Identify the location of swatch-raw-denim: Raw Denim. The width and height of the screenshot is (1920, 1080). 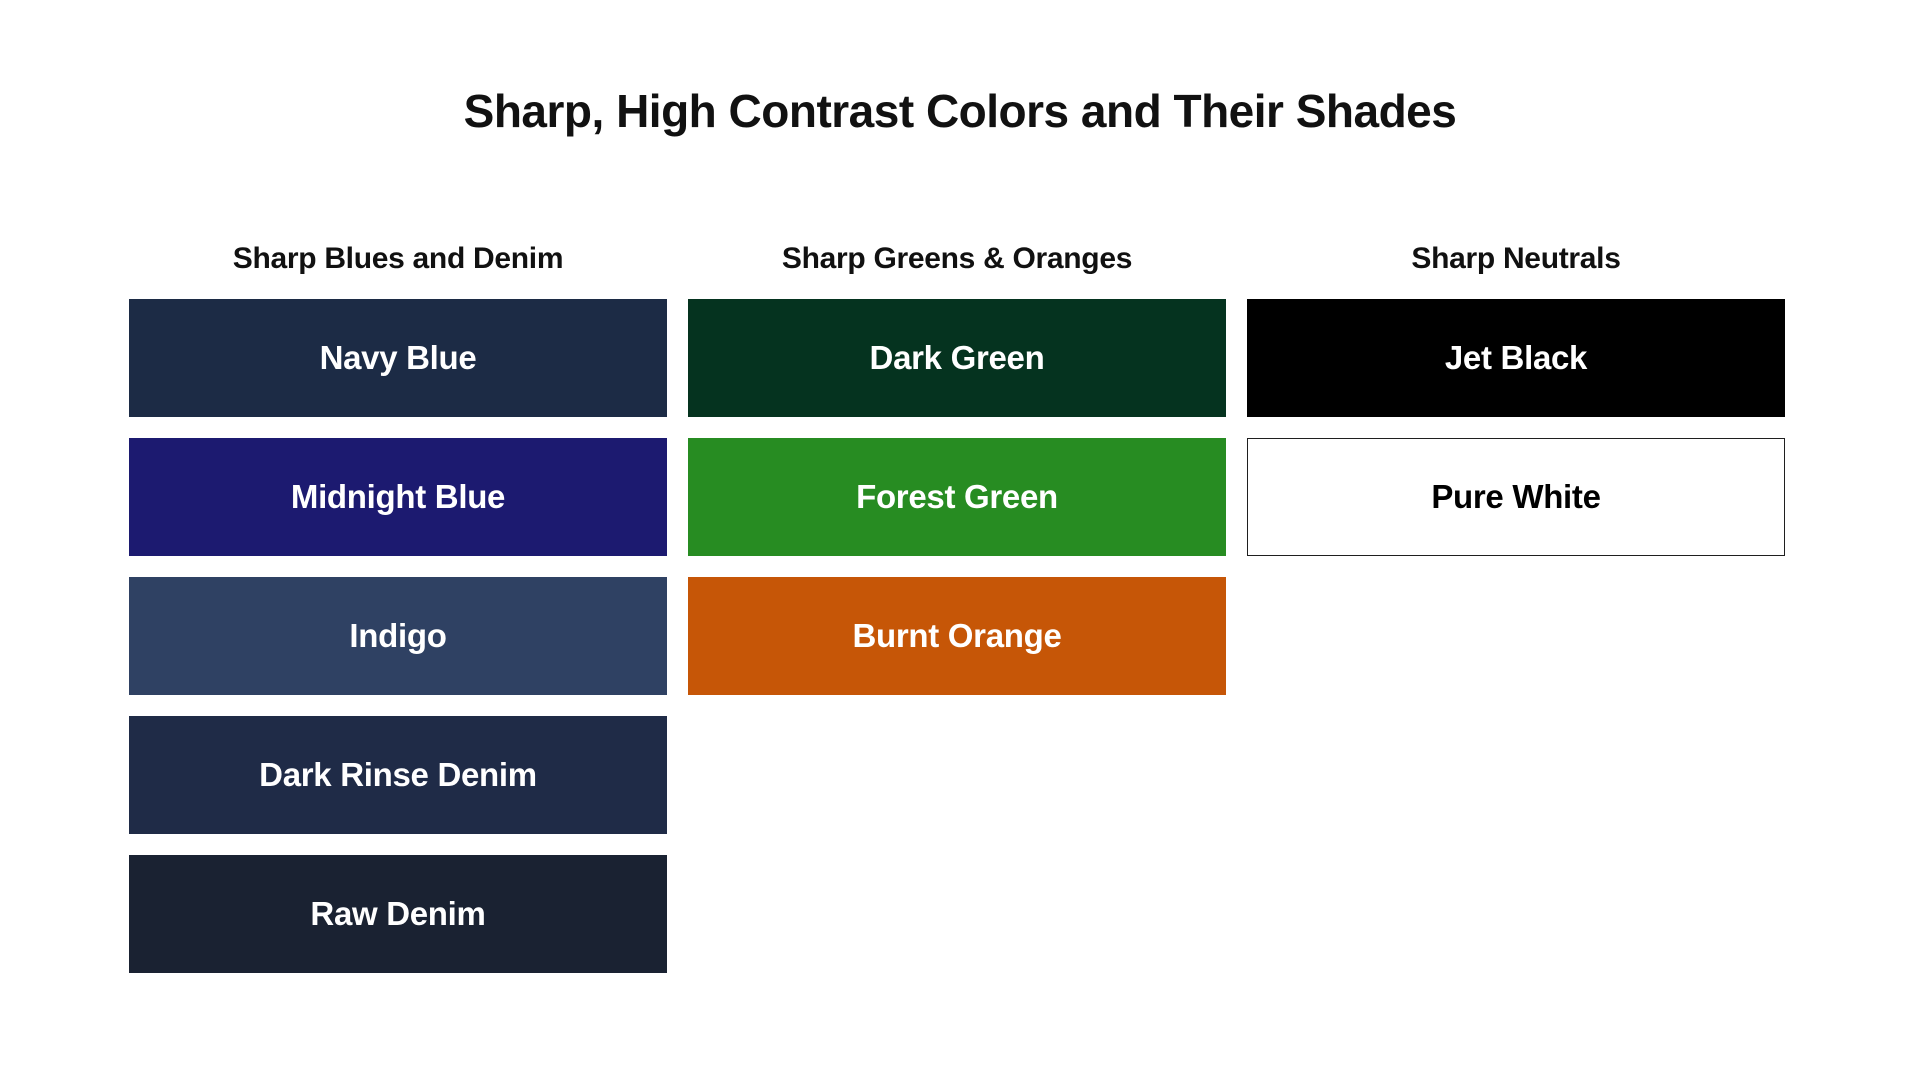
(398, 914).